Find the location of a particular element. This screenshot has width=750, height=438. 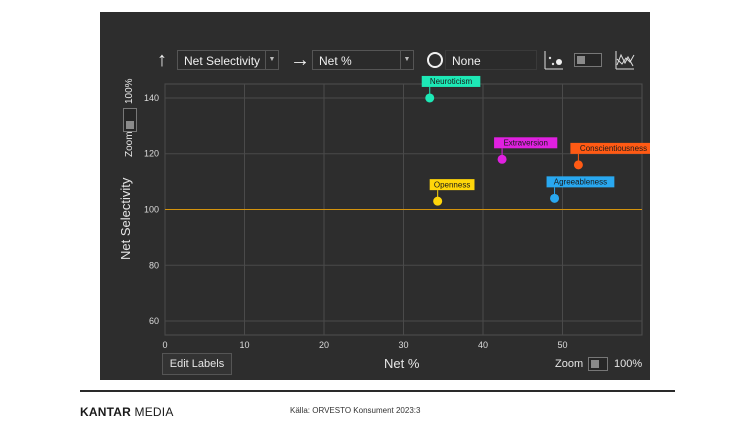

y-tick-label: 140 is located at coordinates (151, 98).